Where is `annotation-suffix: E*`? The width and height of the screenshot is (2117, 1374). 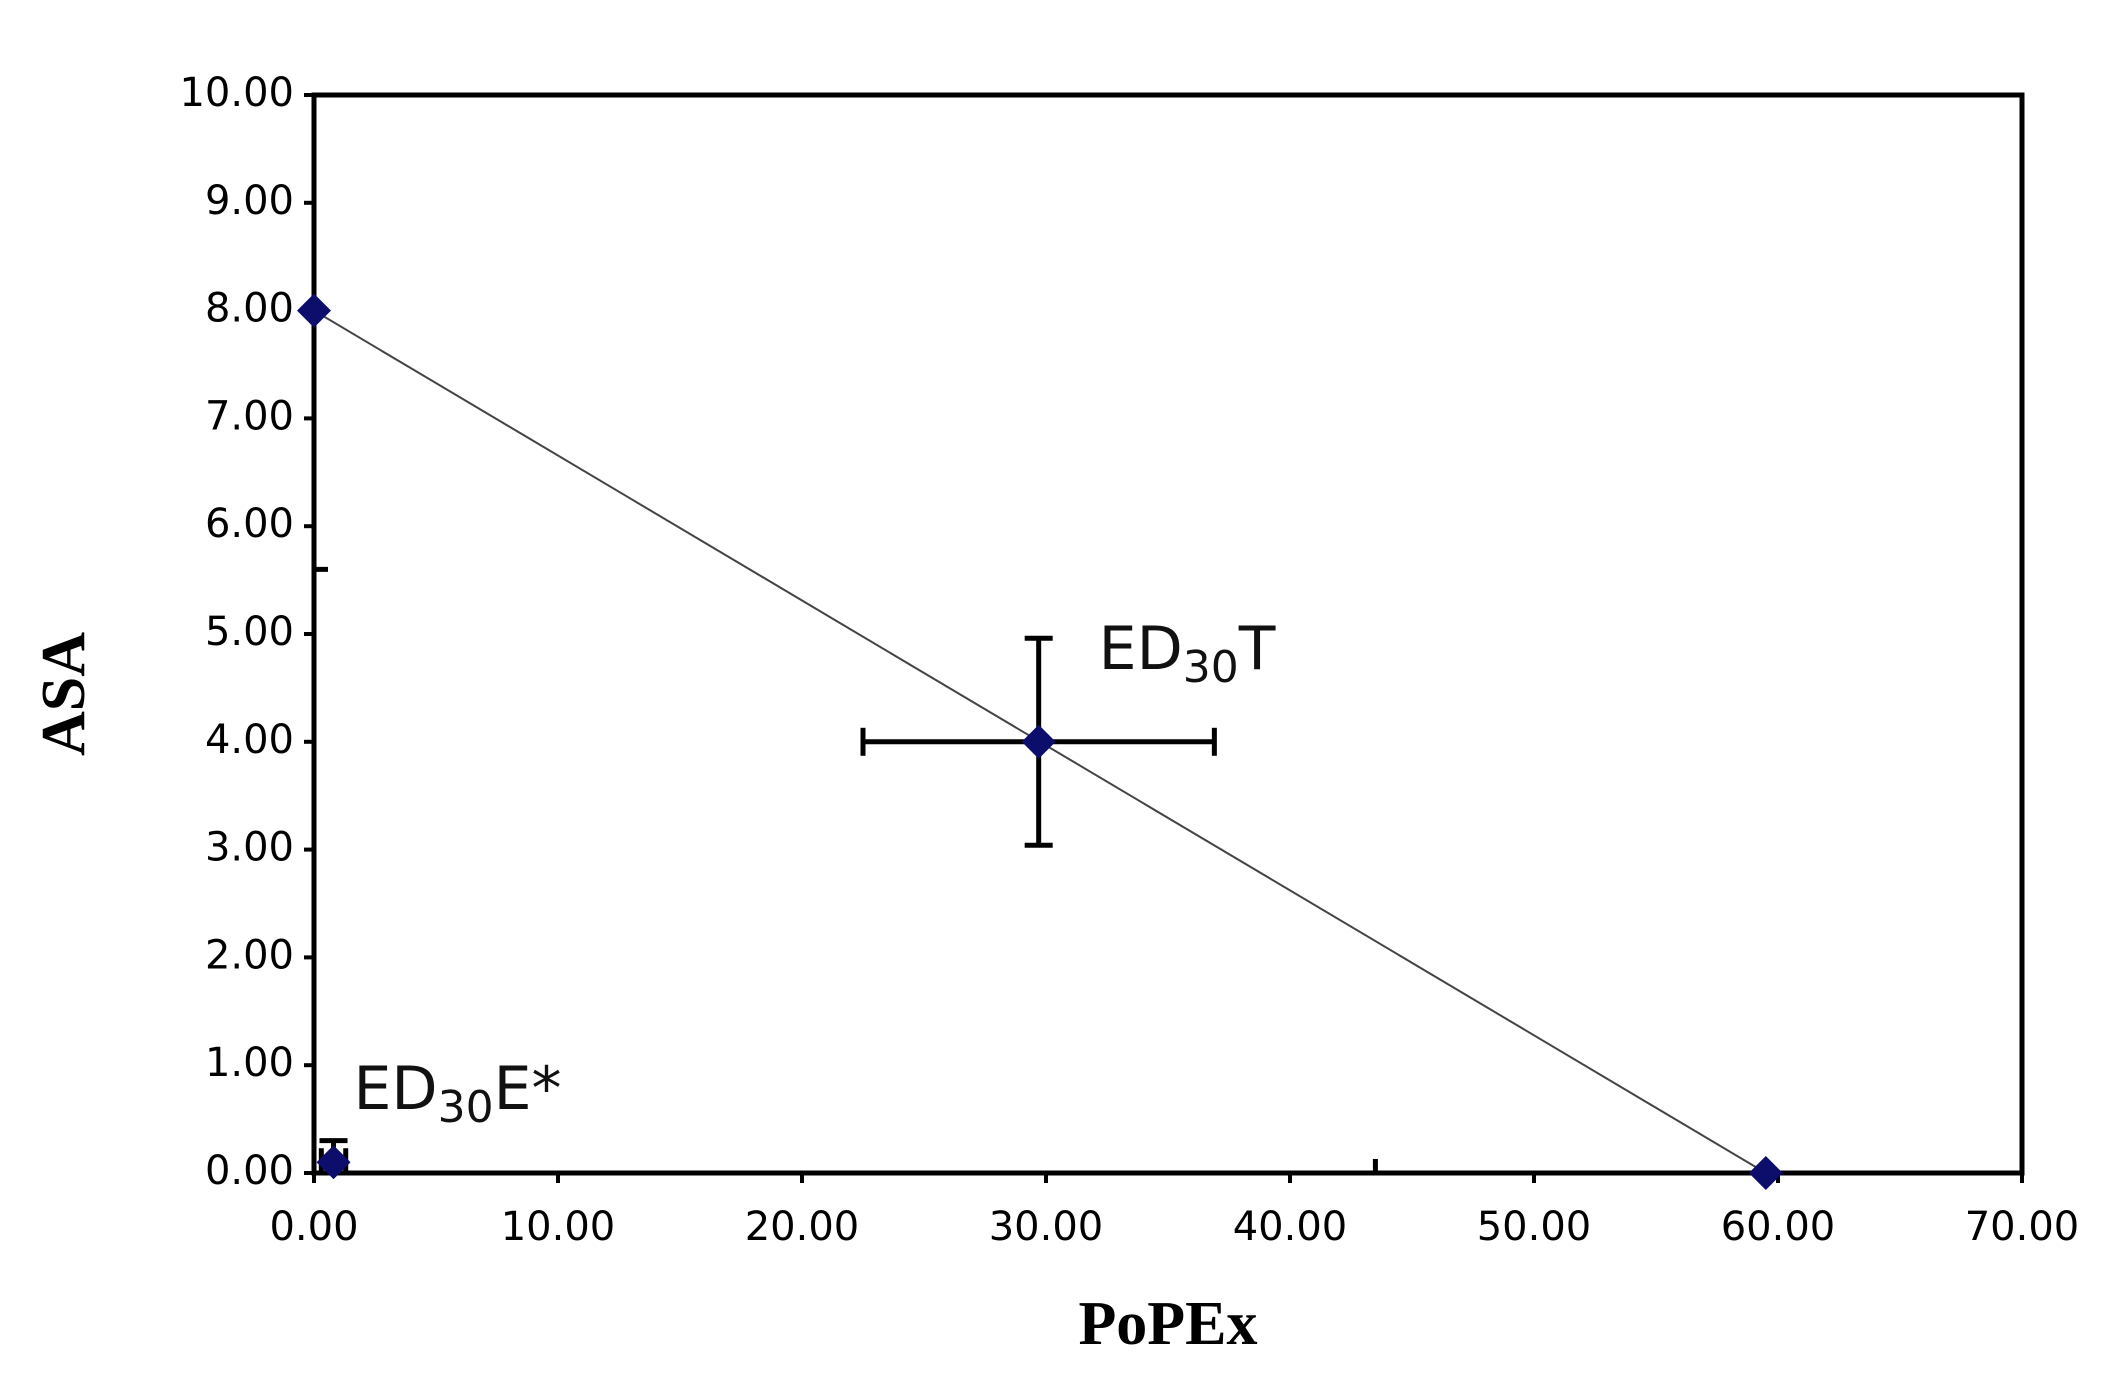
annotation-suffix: E* is located at coordinates (528, 1089).